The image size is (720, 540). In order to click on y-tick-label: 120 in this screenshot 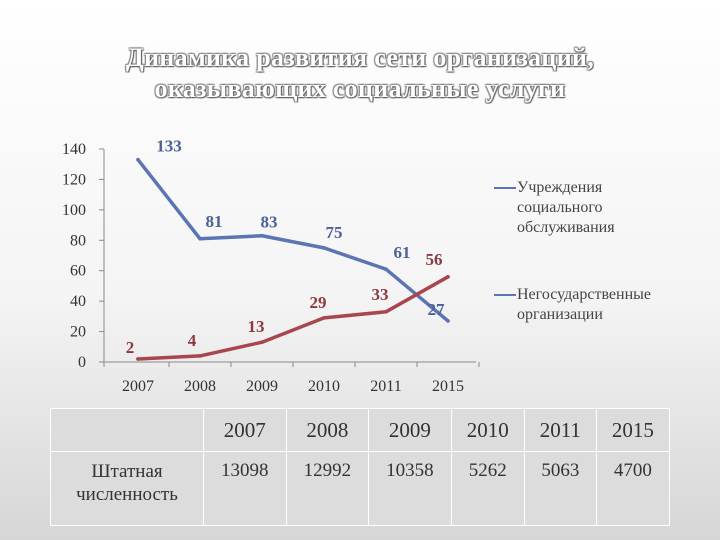, I will do `click(74, 179)`.